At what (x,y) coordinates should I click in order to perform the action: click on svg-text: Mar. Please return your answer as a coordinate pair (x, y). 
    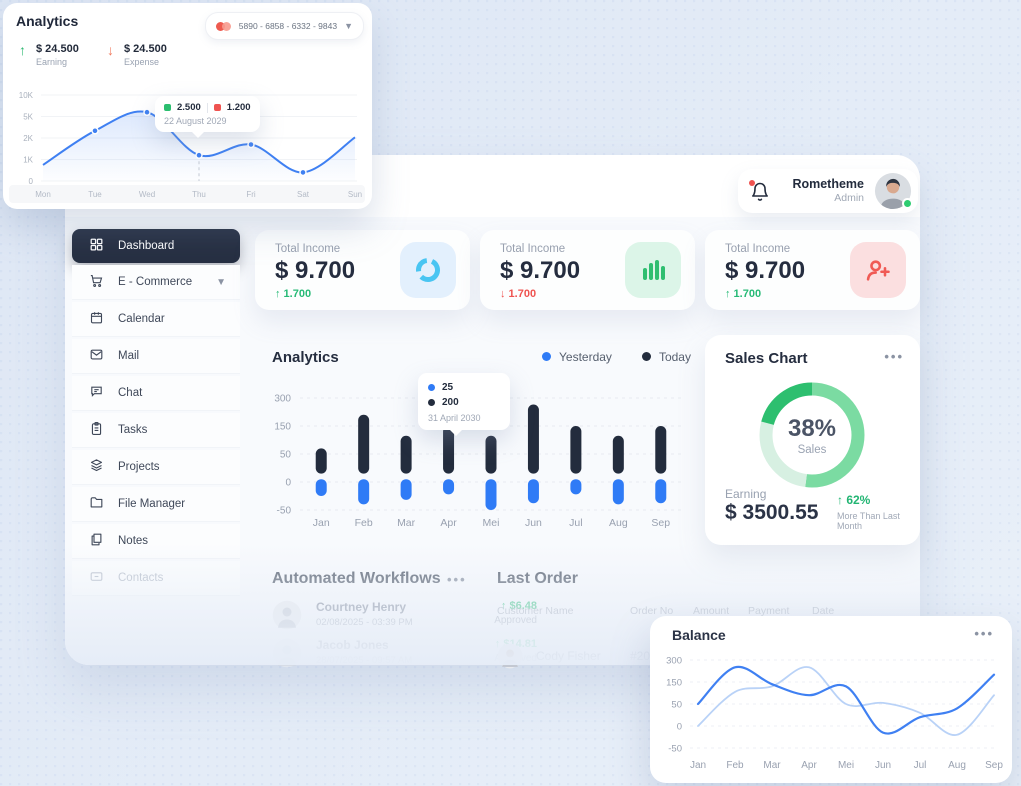
    Looking at the image, I should click on (406, 523).